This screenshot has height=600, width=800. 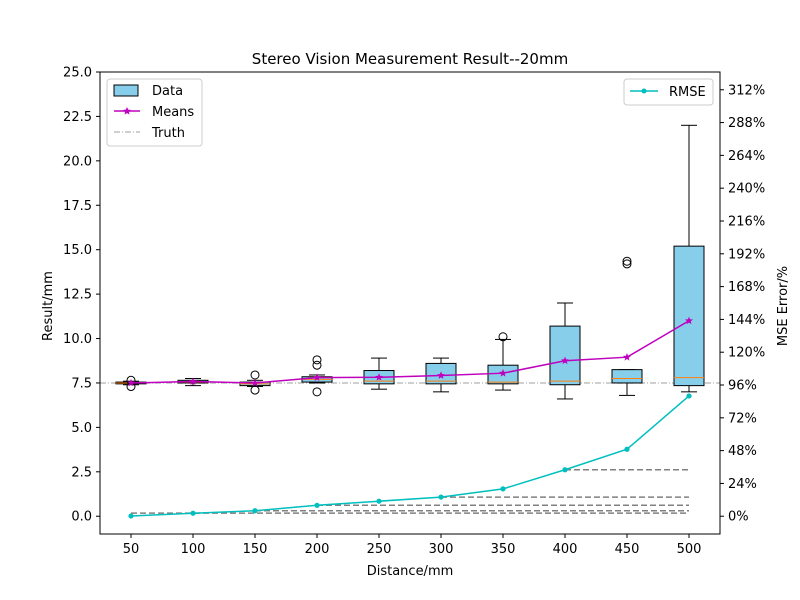 I want to click on box-400-body, so click(x=565, y=355).